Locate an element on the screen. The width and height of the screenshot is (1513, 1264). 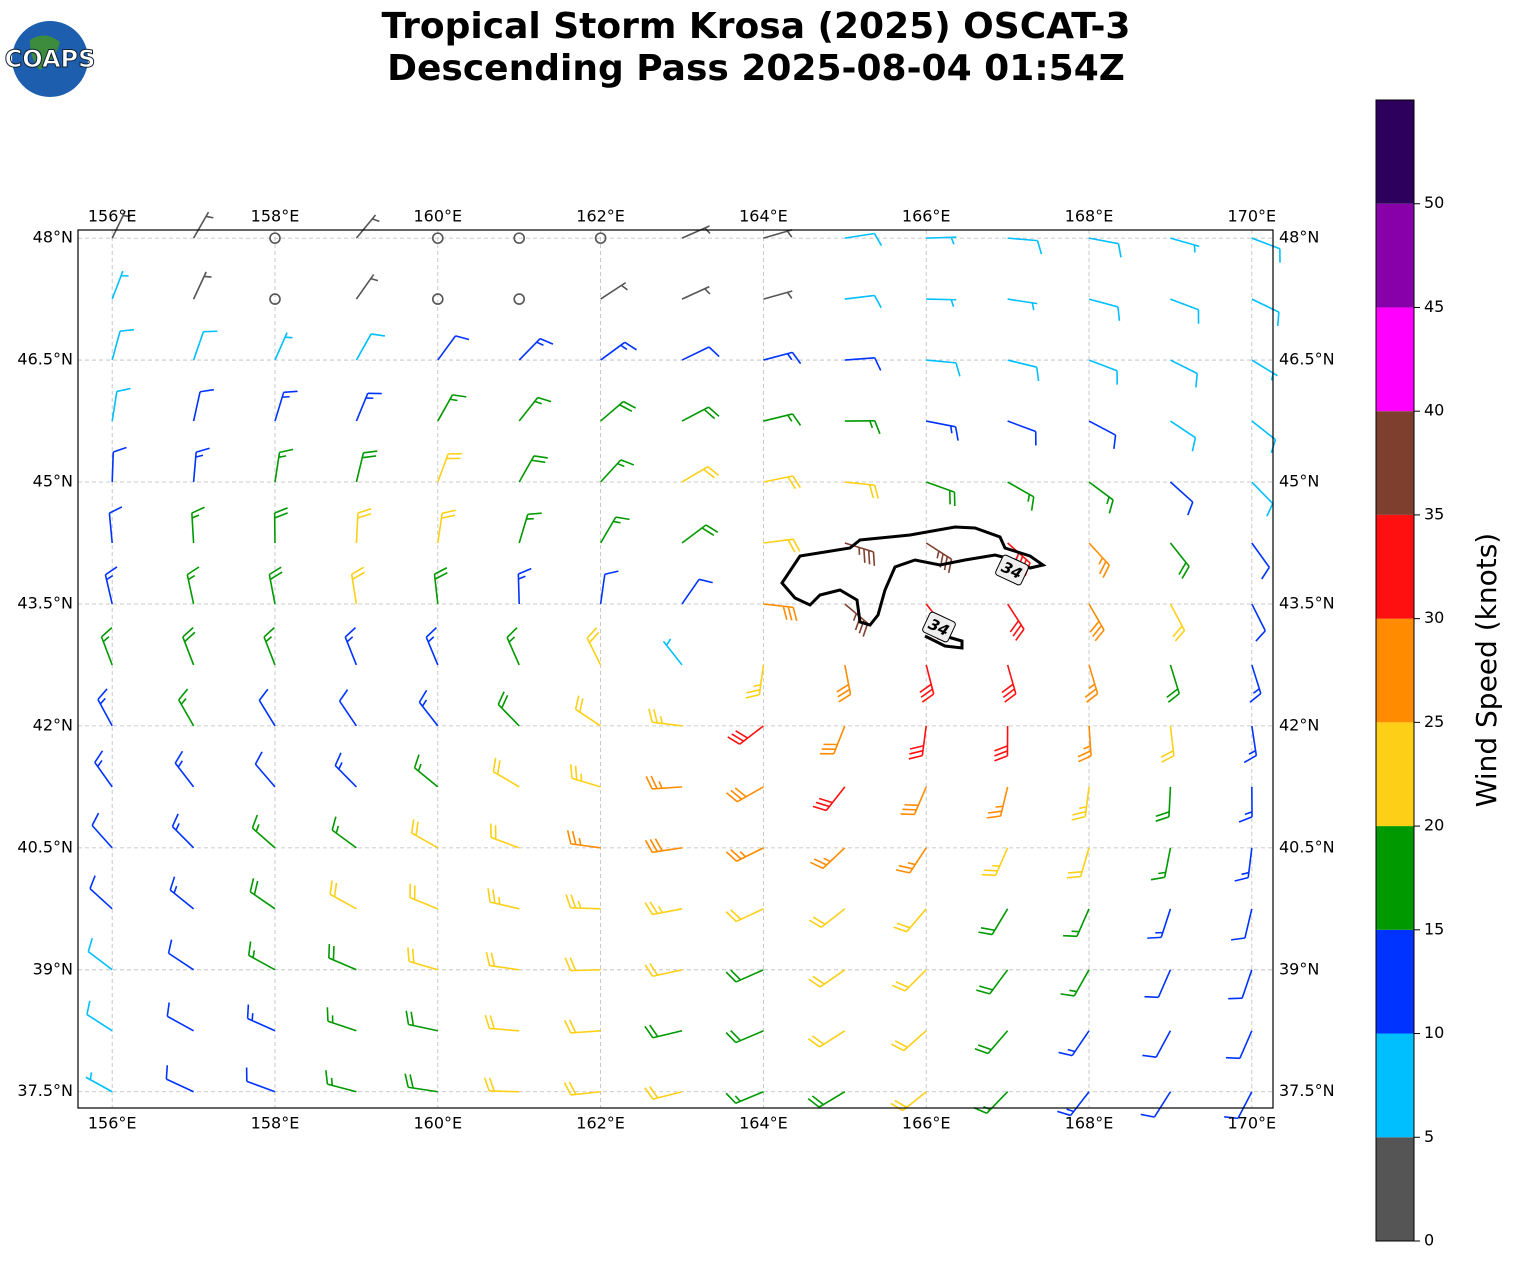
y-tick-label: 46.5°N is located at coordinates (45, 359).